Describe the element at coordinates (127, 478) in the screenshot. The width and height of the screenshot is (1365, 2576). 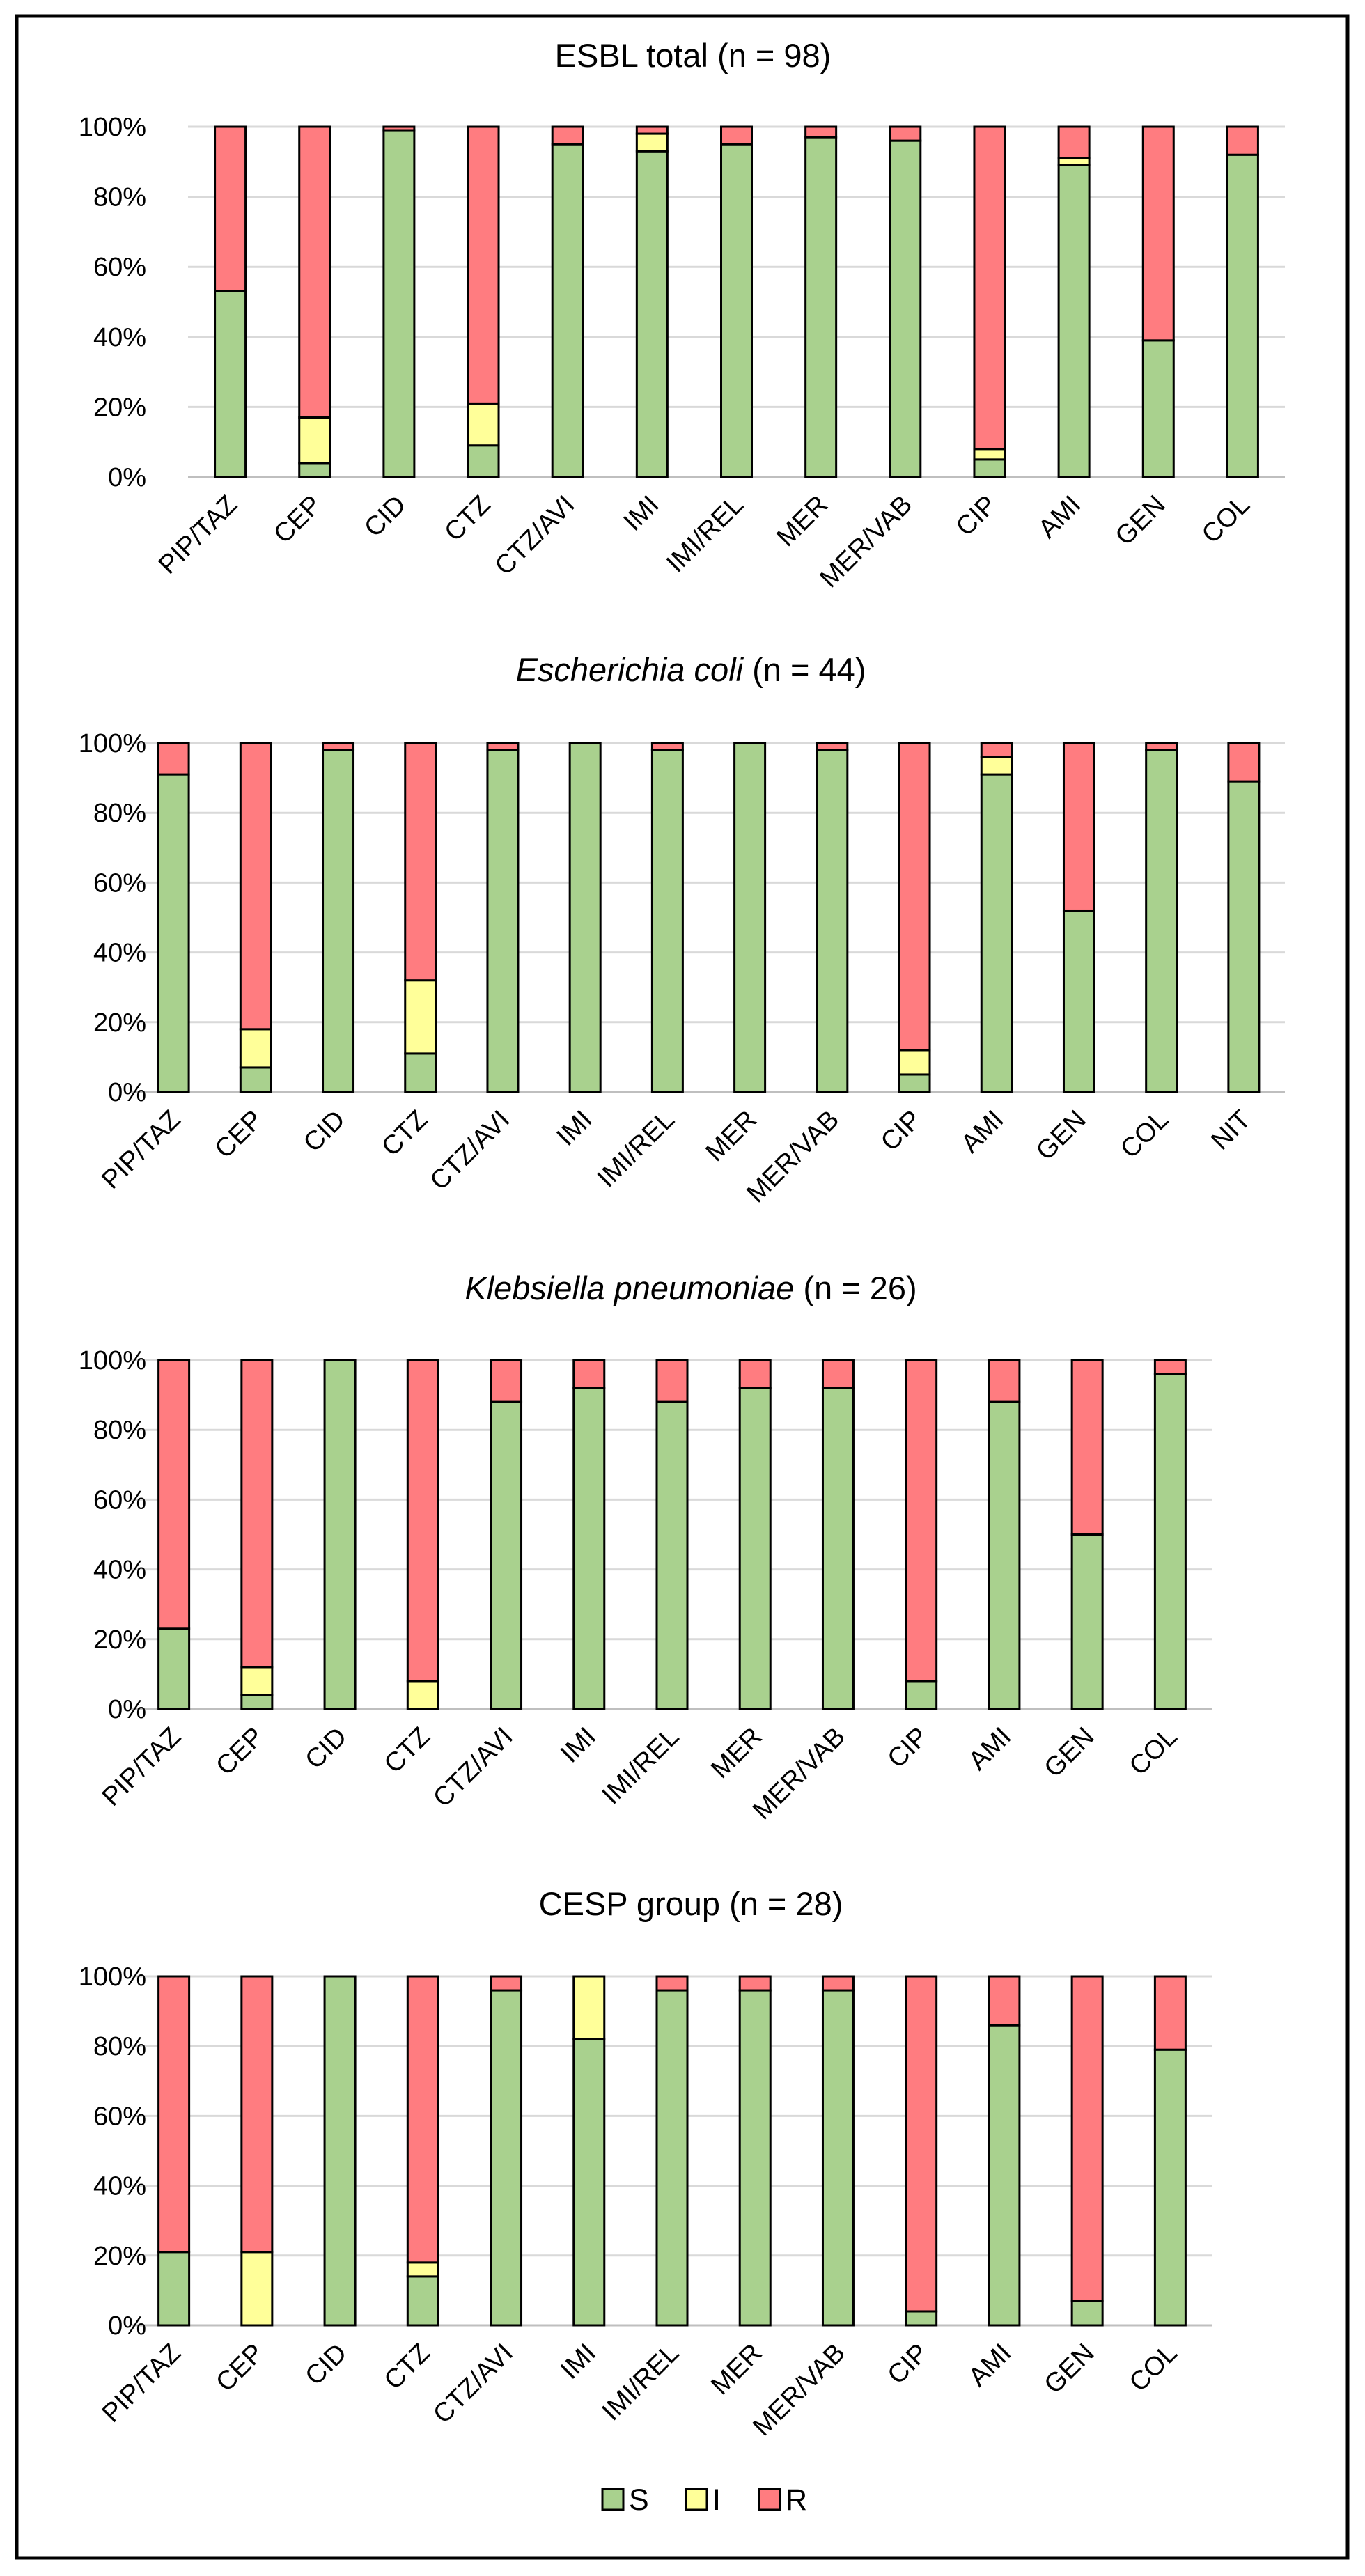
I see `y-tick-label: 0%` at that location.